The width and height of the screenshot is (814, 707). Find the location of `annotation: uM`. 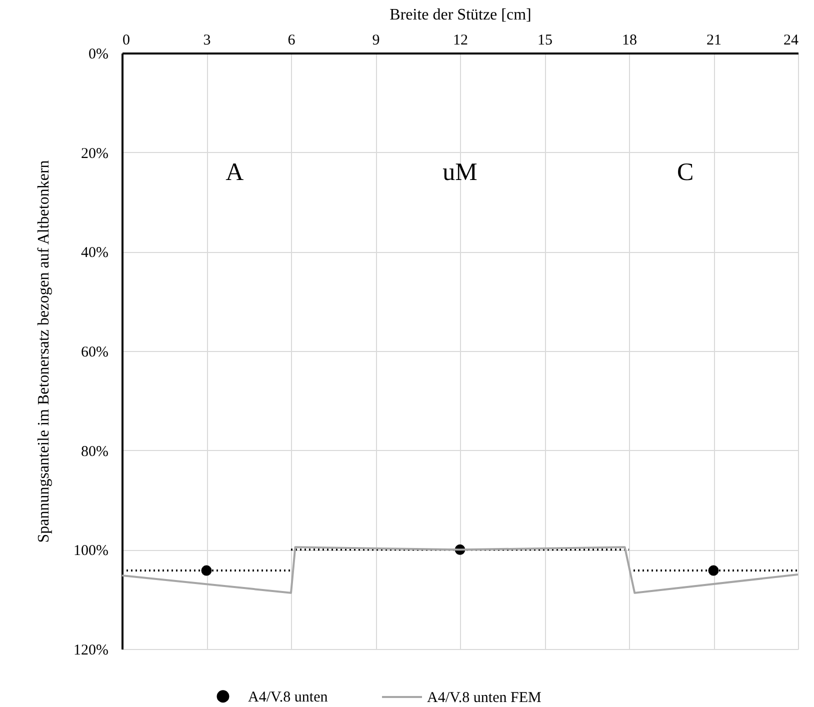

annotation: uM is located at coordinates (460, 172).